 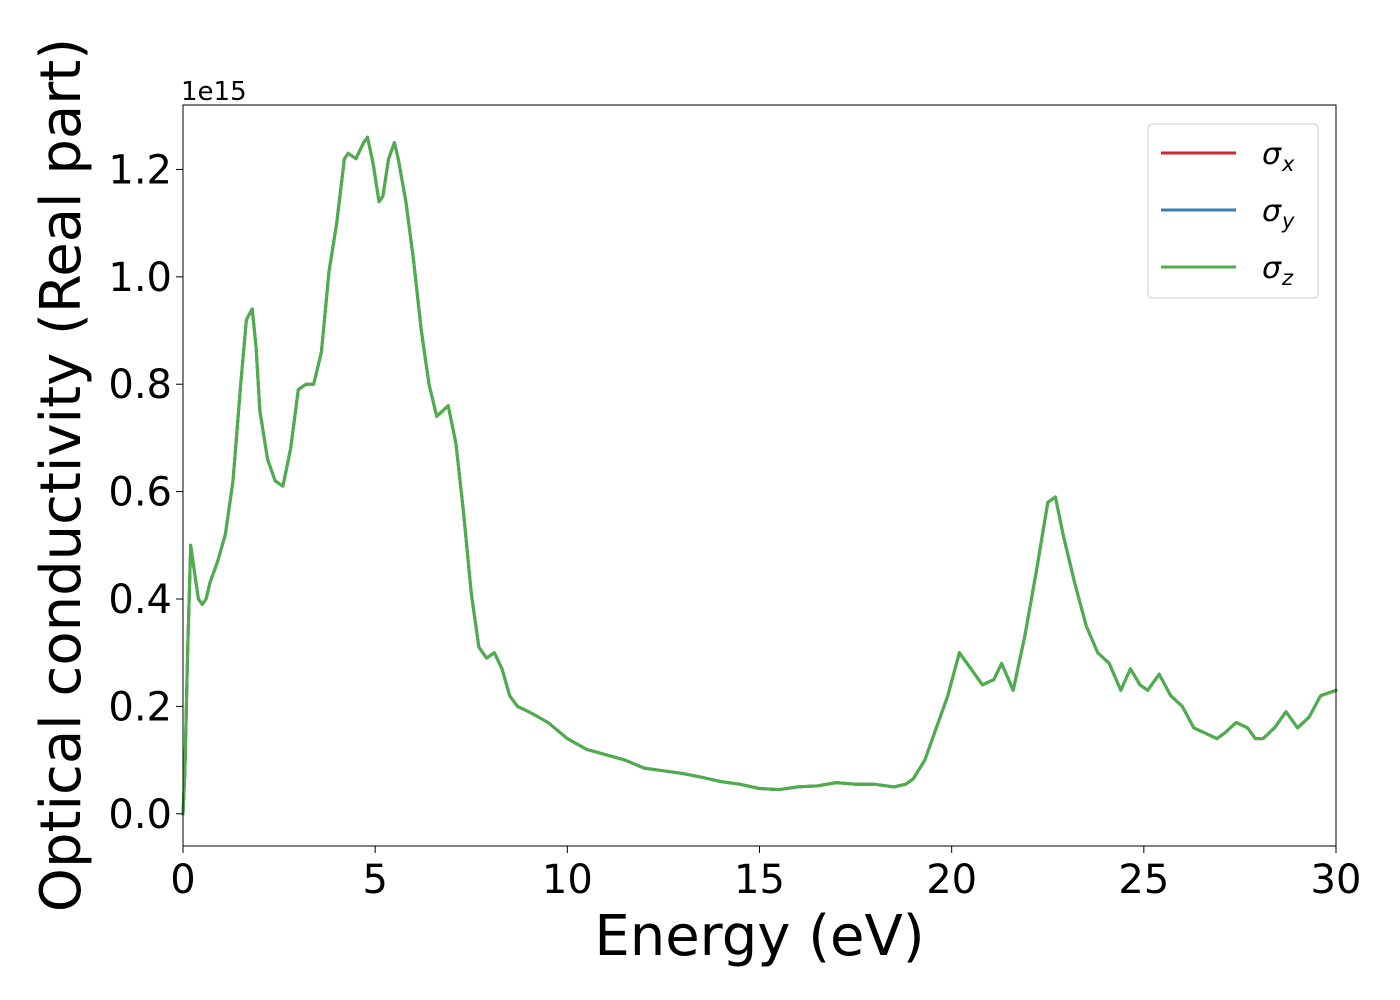 I want to click on x-axis-label: Energy (eV), so click(x=759, y=936).